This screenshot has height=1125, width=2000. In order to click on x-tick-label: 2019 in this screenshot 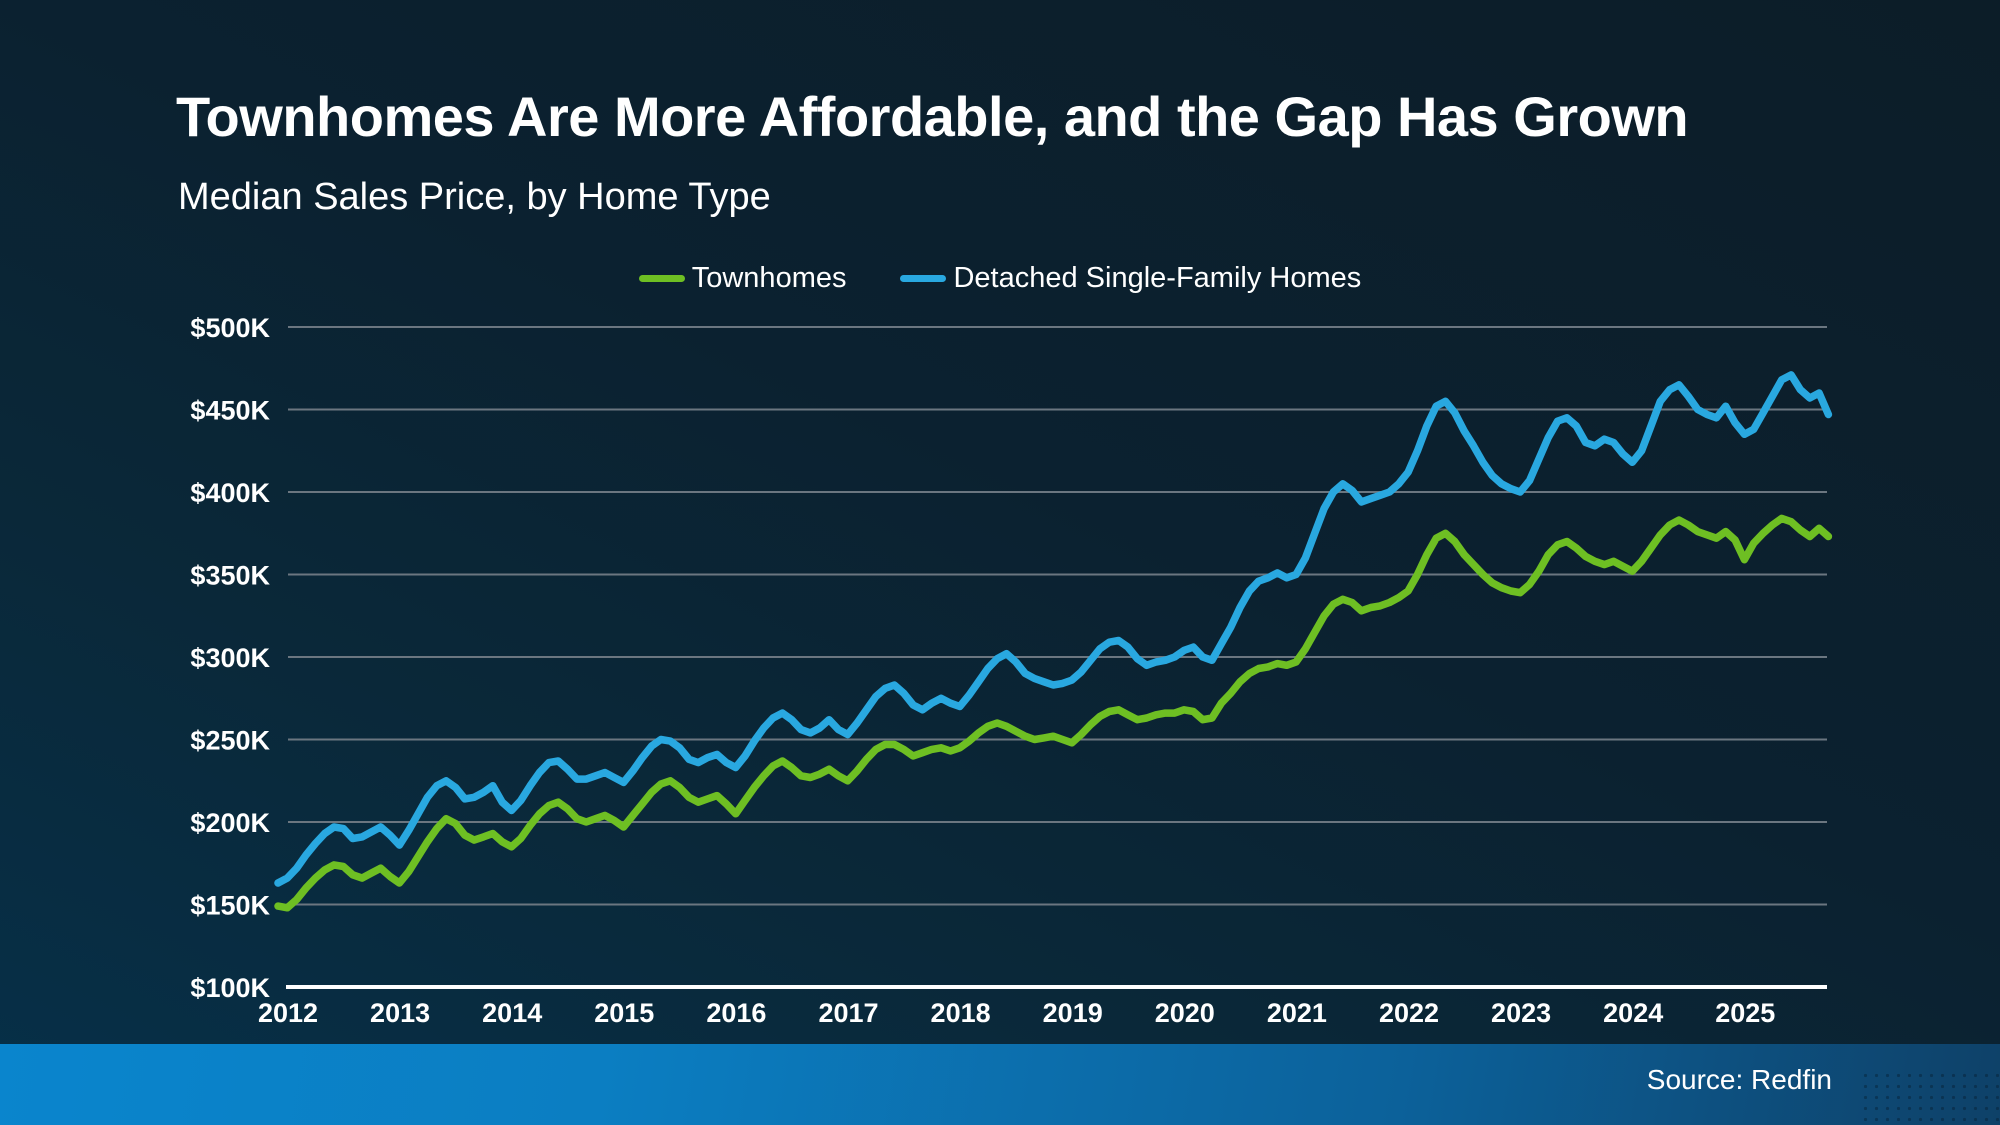, I will do `click(1073, 1013)`.